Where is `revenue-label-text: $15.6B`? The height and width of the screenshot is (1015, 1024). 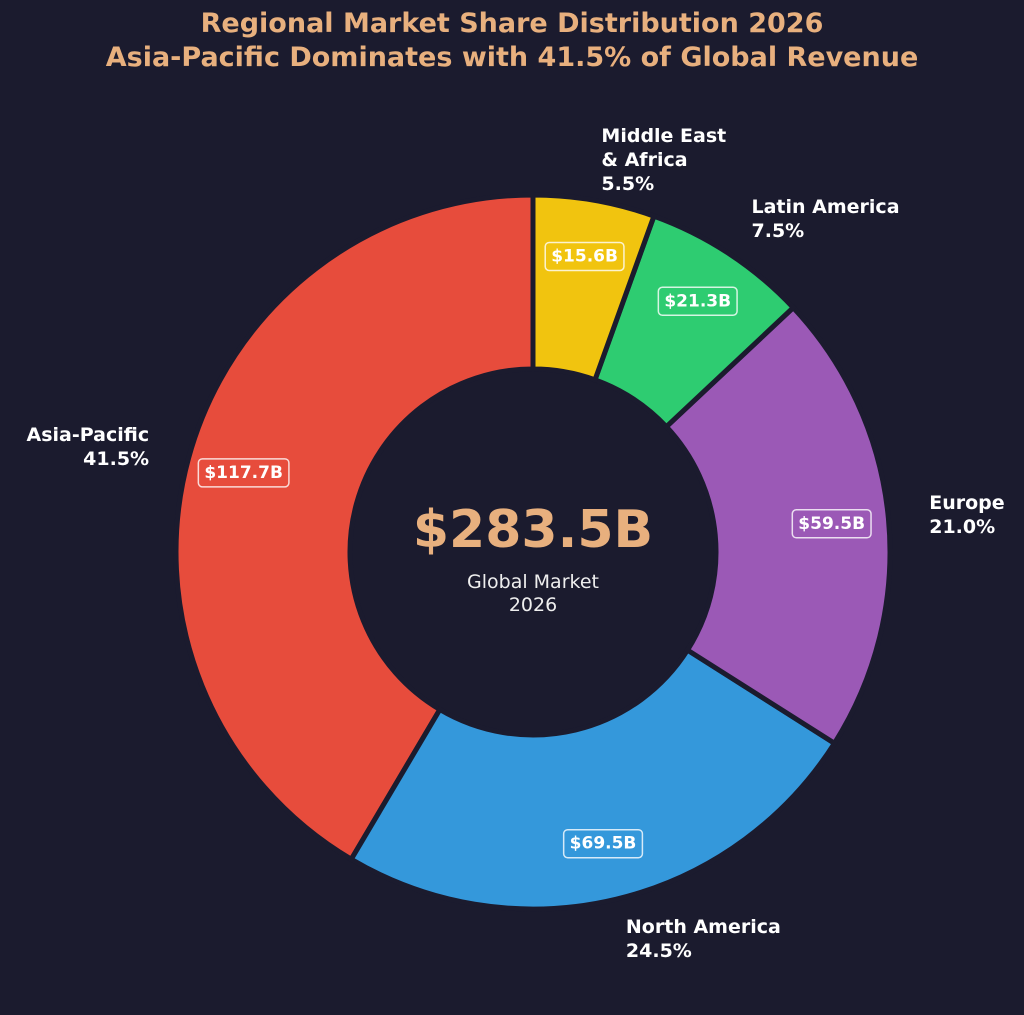 revenue-label-text: $15.6B is located at coordinates (584, 256).